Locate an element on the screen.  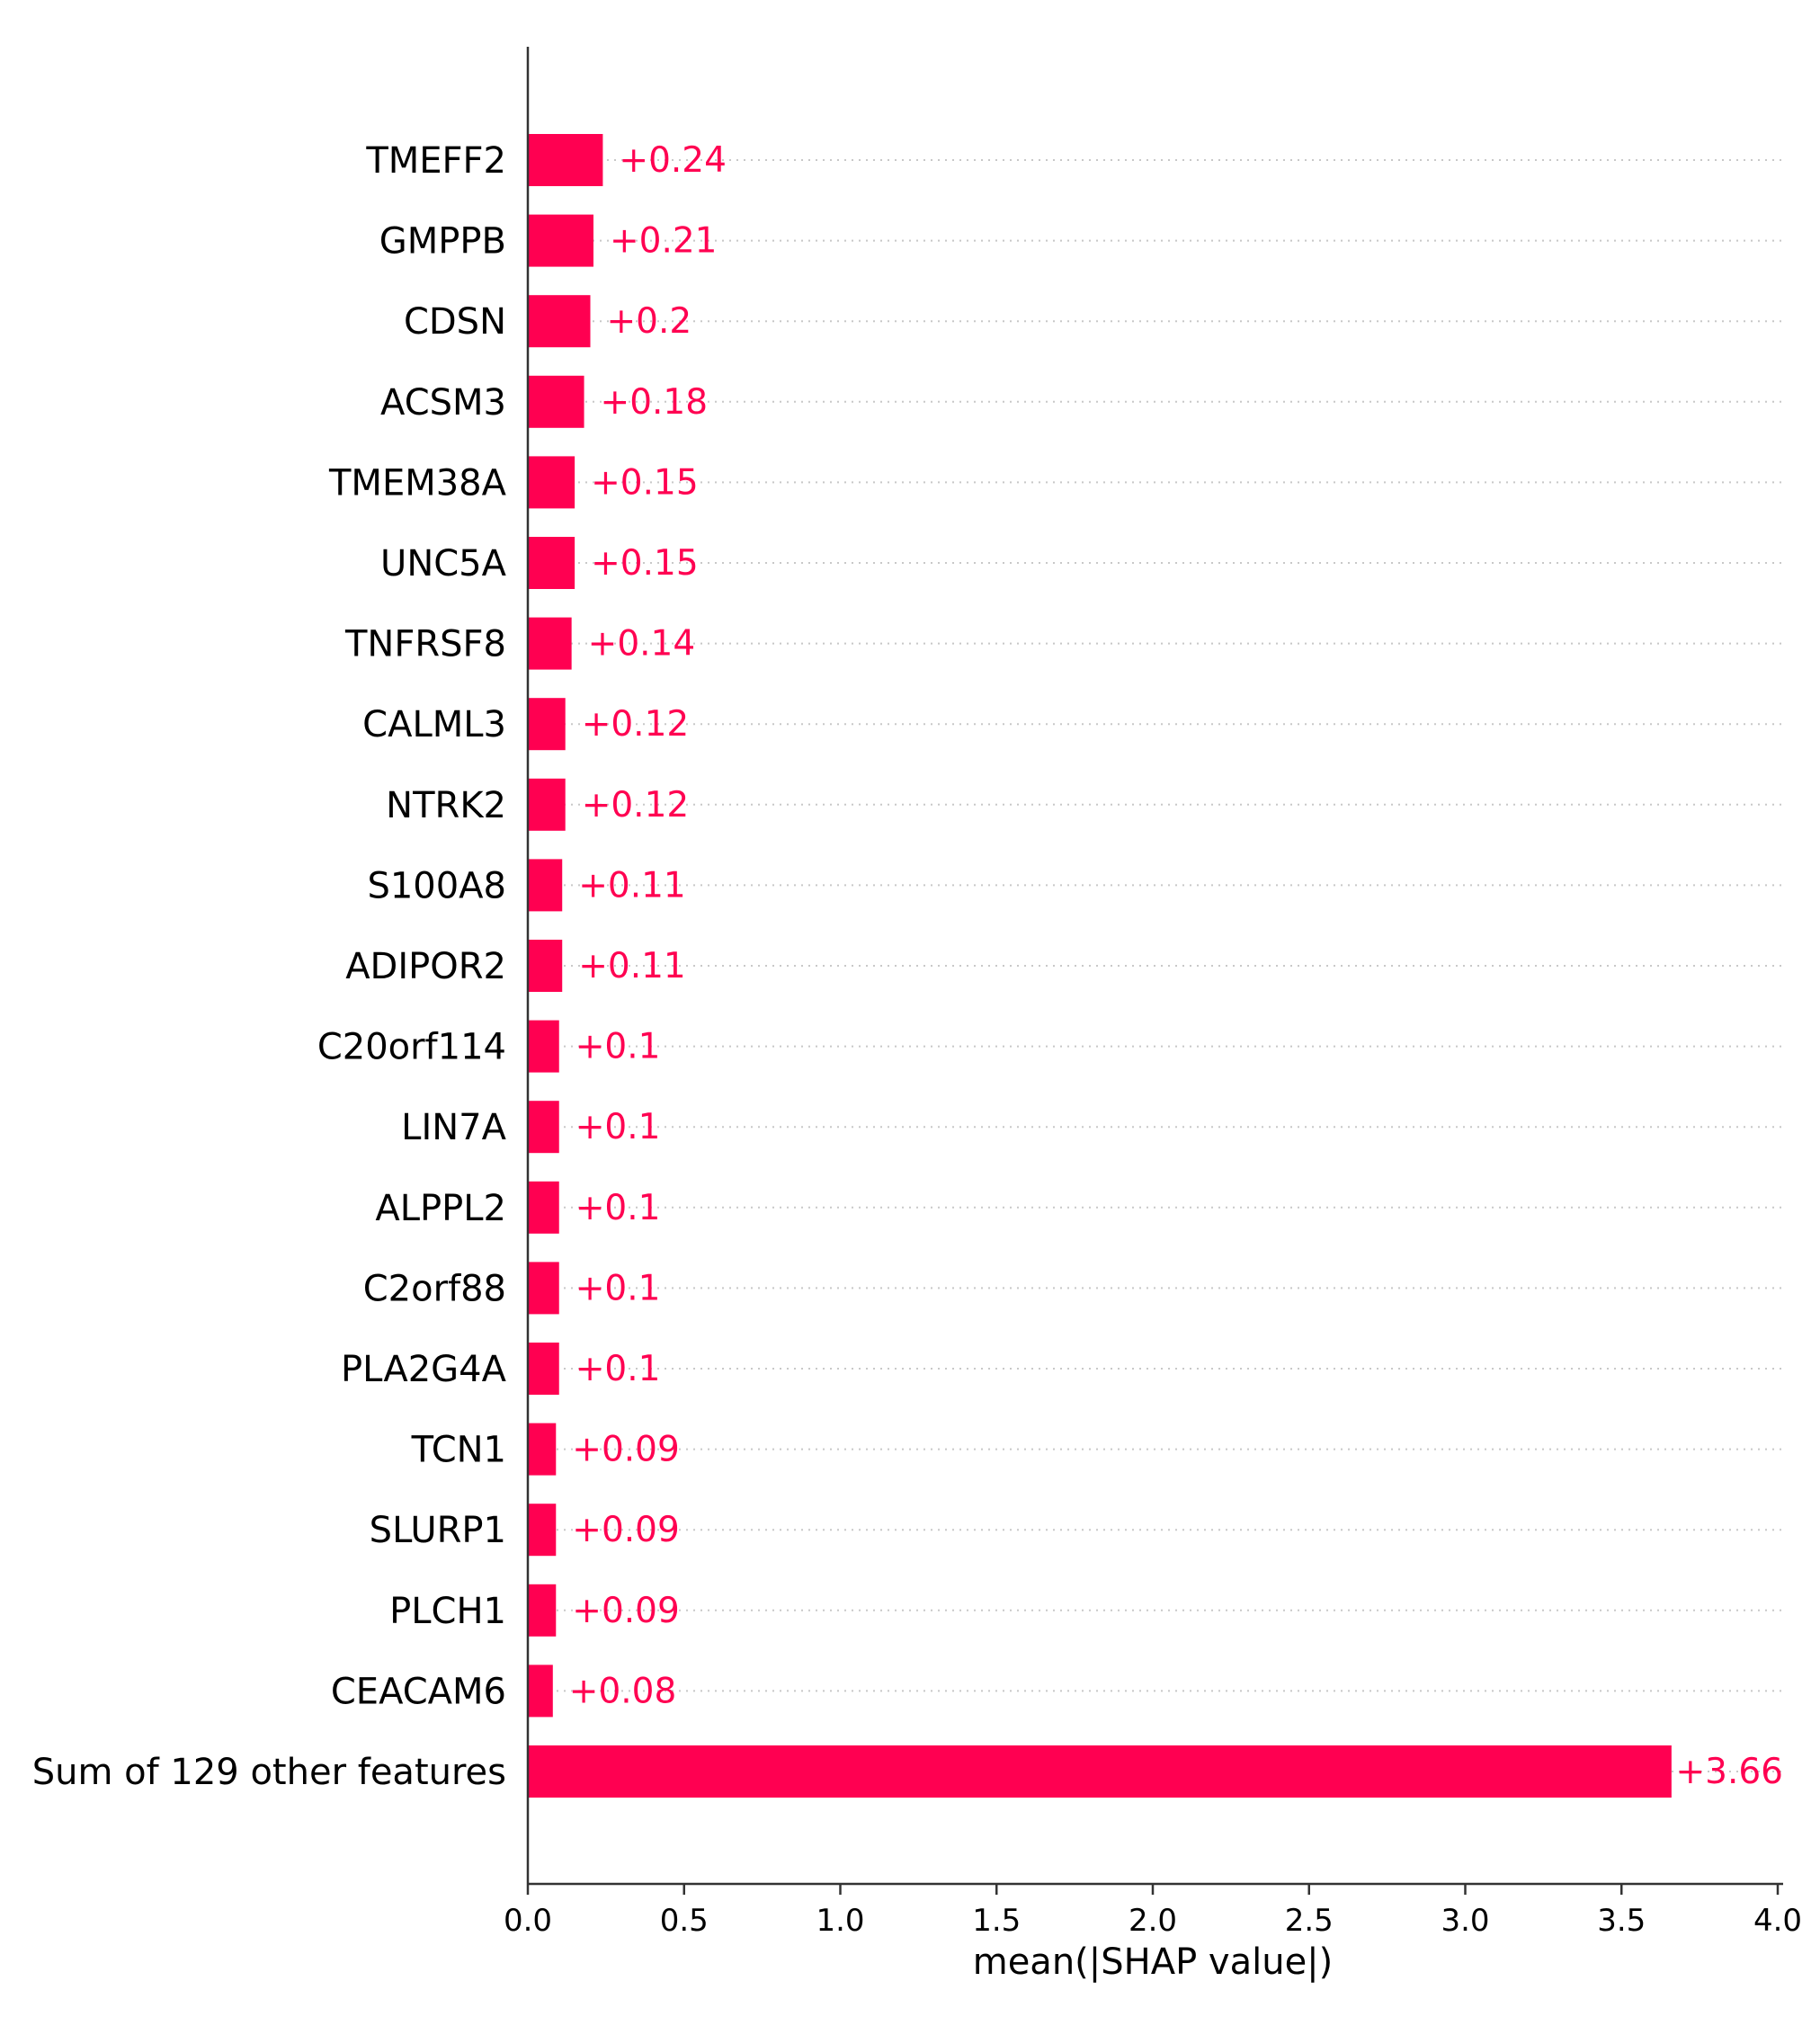
x-tick-label: 2.0 is located at coordinates (1153, 1921).